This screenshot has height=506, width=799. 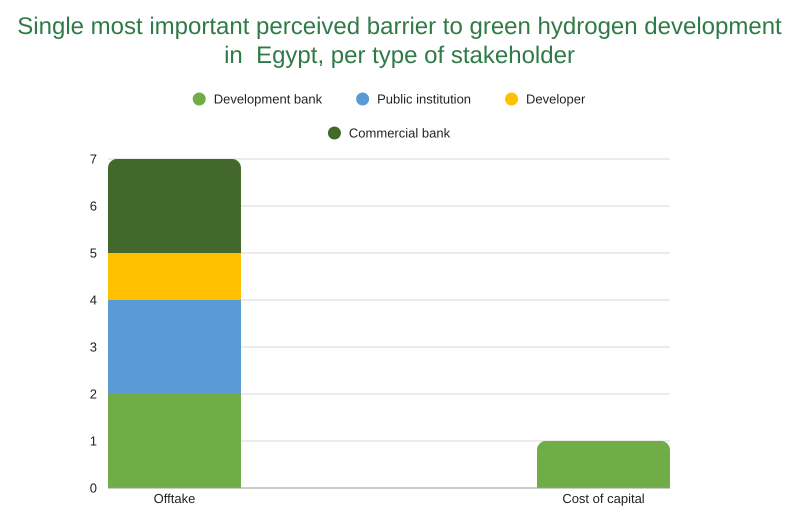 I want to click on chart-title: Single most important perceived barrier to green hydrogen development in Egypt, per type of stakeholder, so click(x=399, y=41).